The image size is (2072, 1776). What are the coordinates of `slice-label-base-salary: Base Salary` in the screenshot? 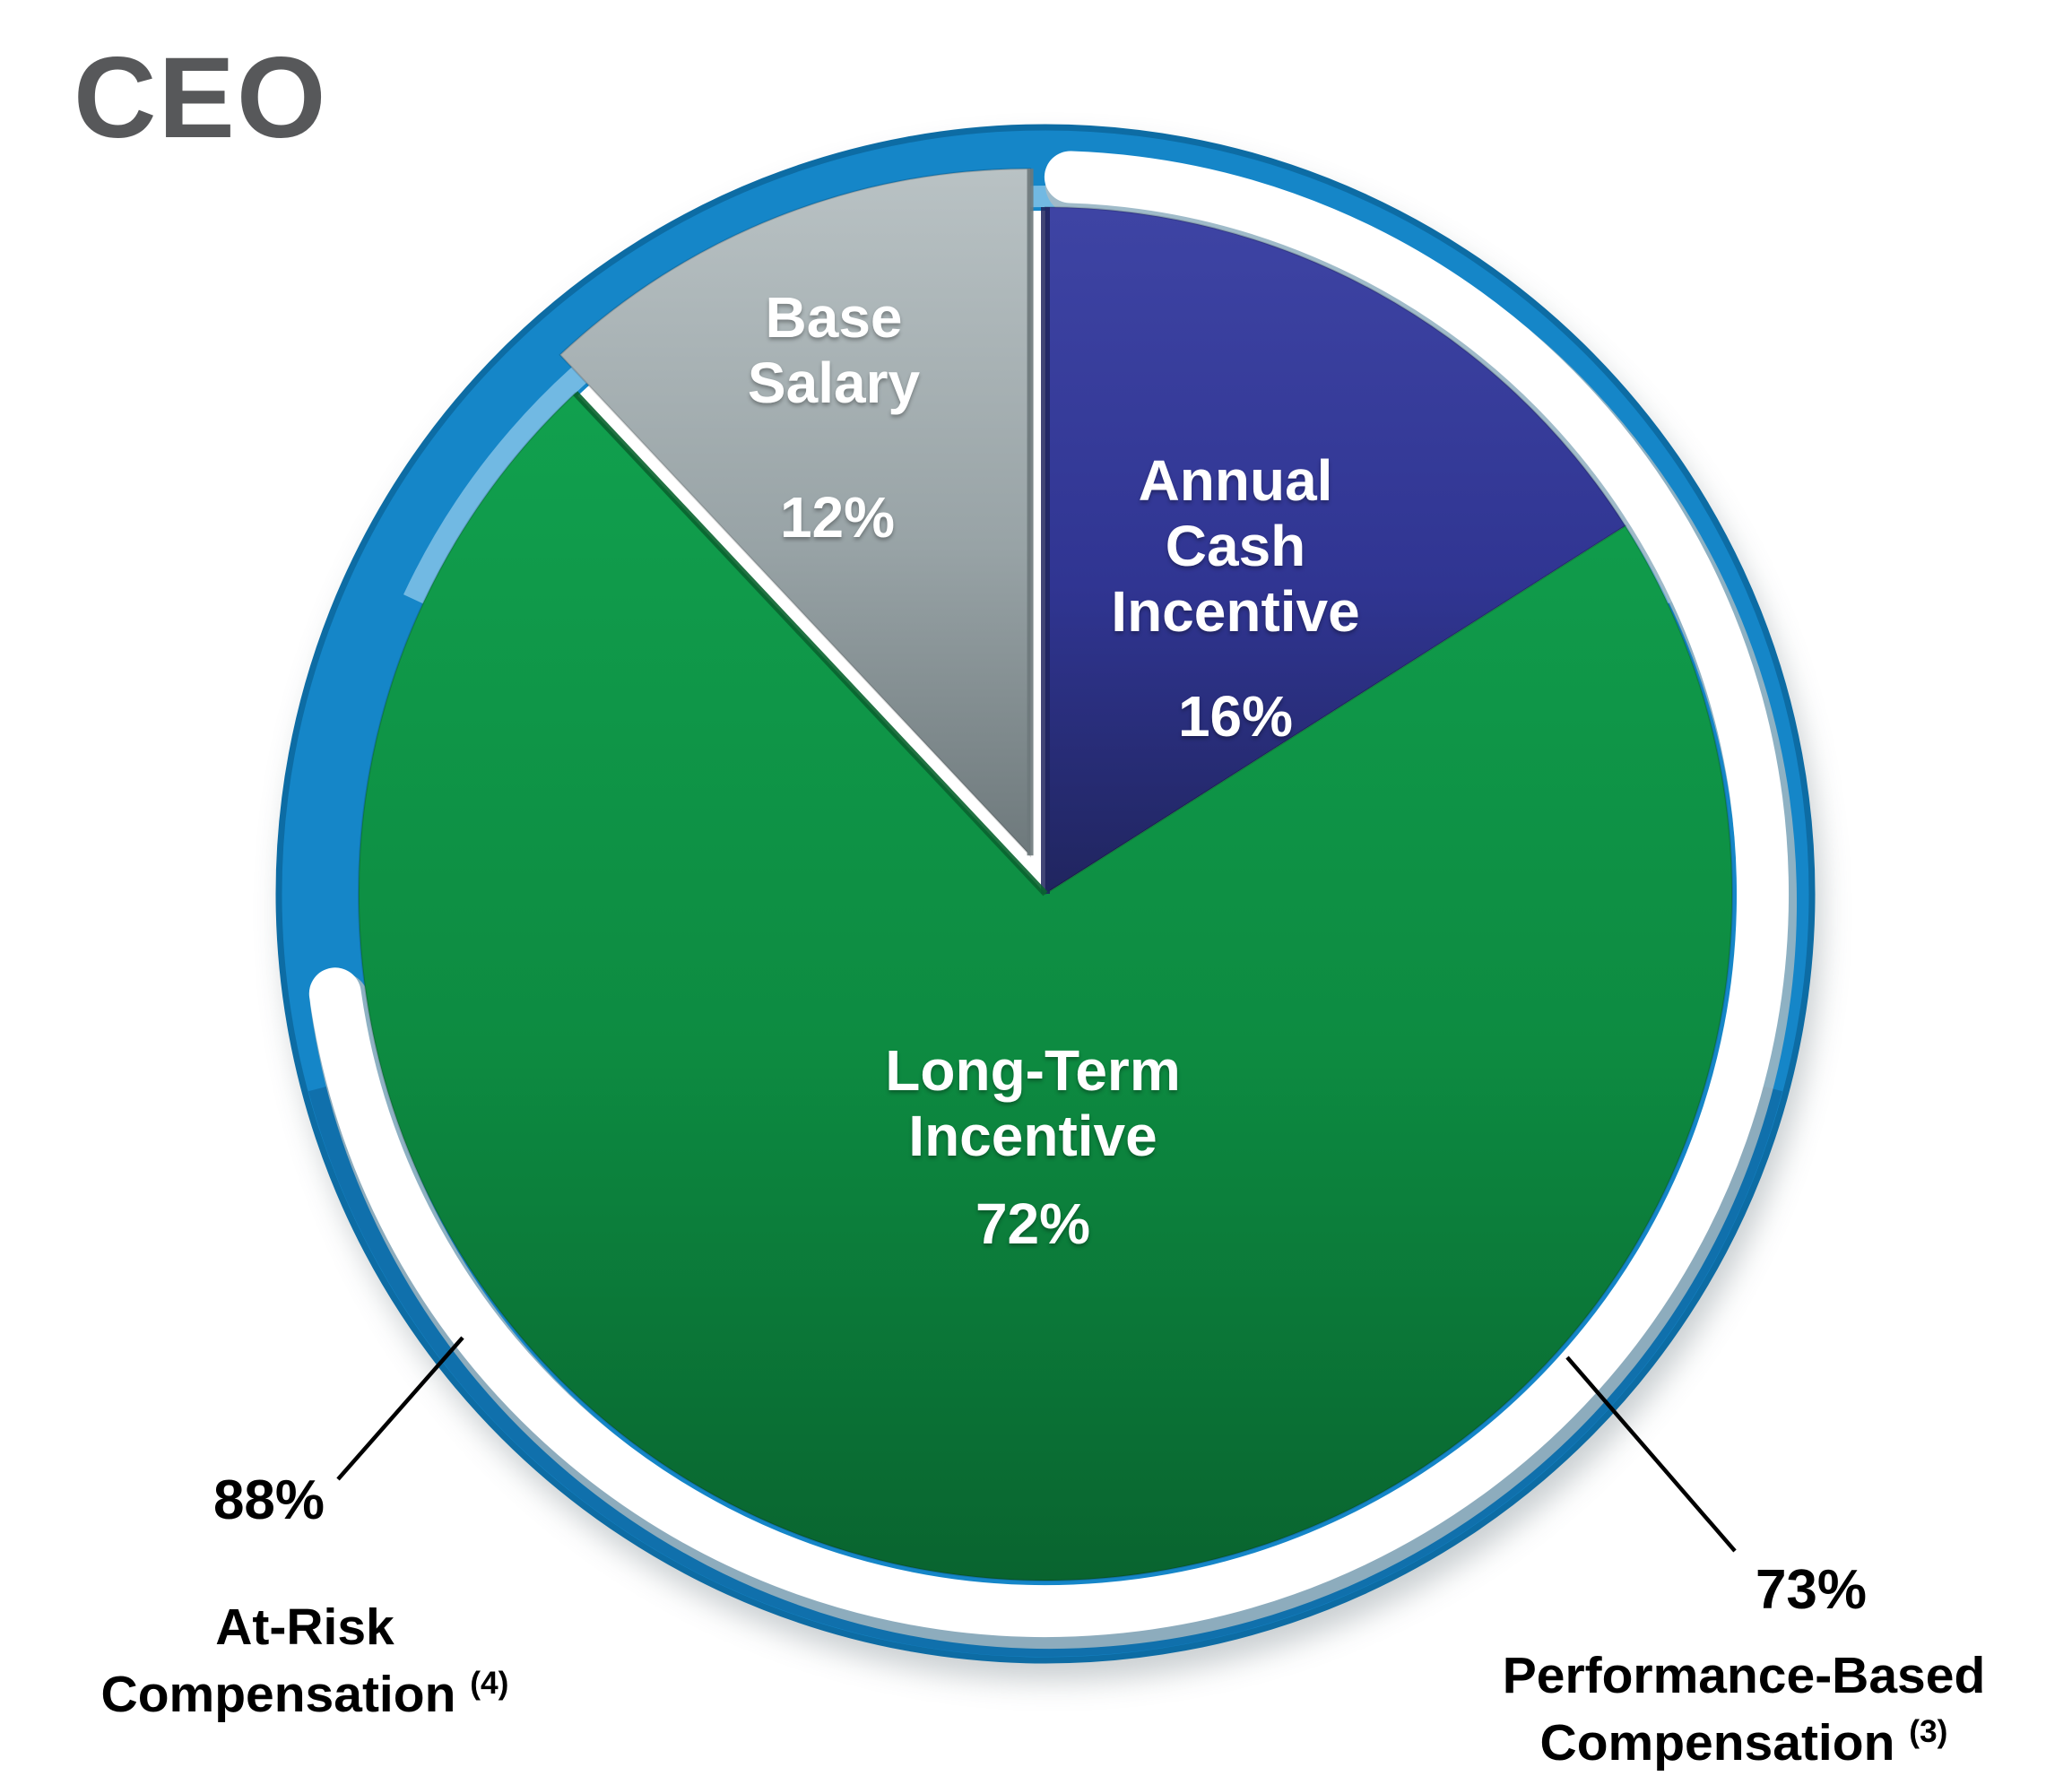 It's located at (834, 350).